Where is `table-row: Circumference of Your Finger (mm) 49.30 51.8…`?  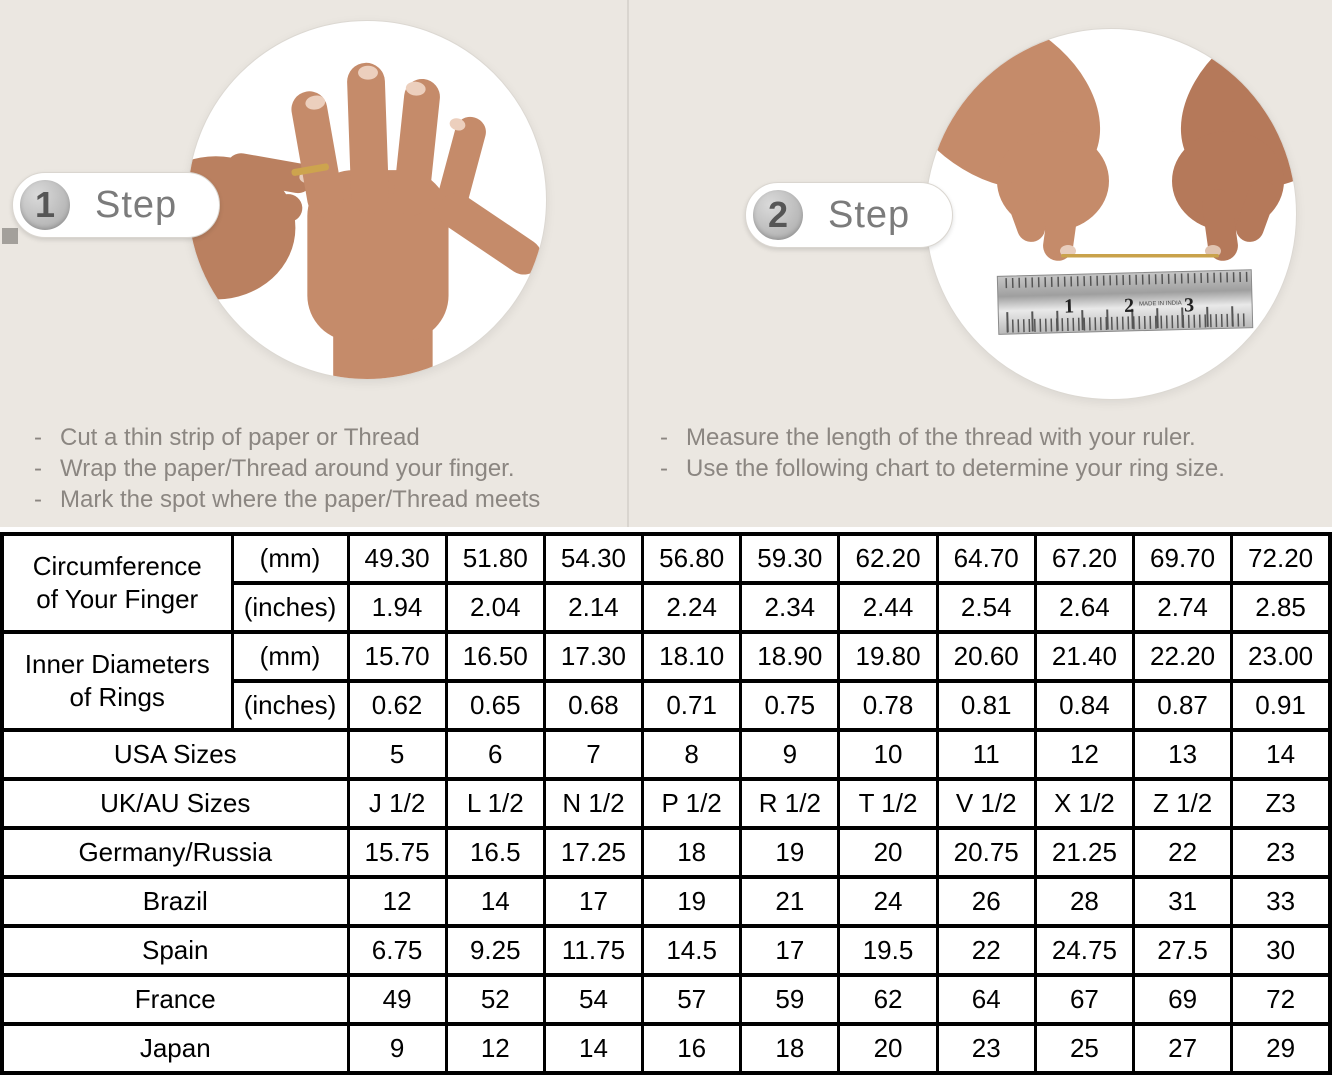
table-row: Circumference of Your Finger (mm) 49.30 51.8… is located at coordinates (666, 583).